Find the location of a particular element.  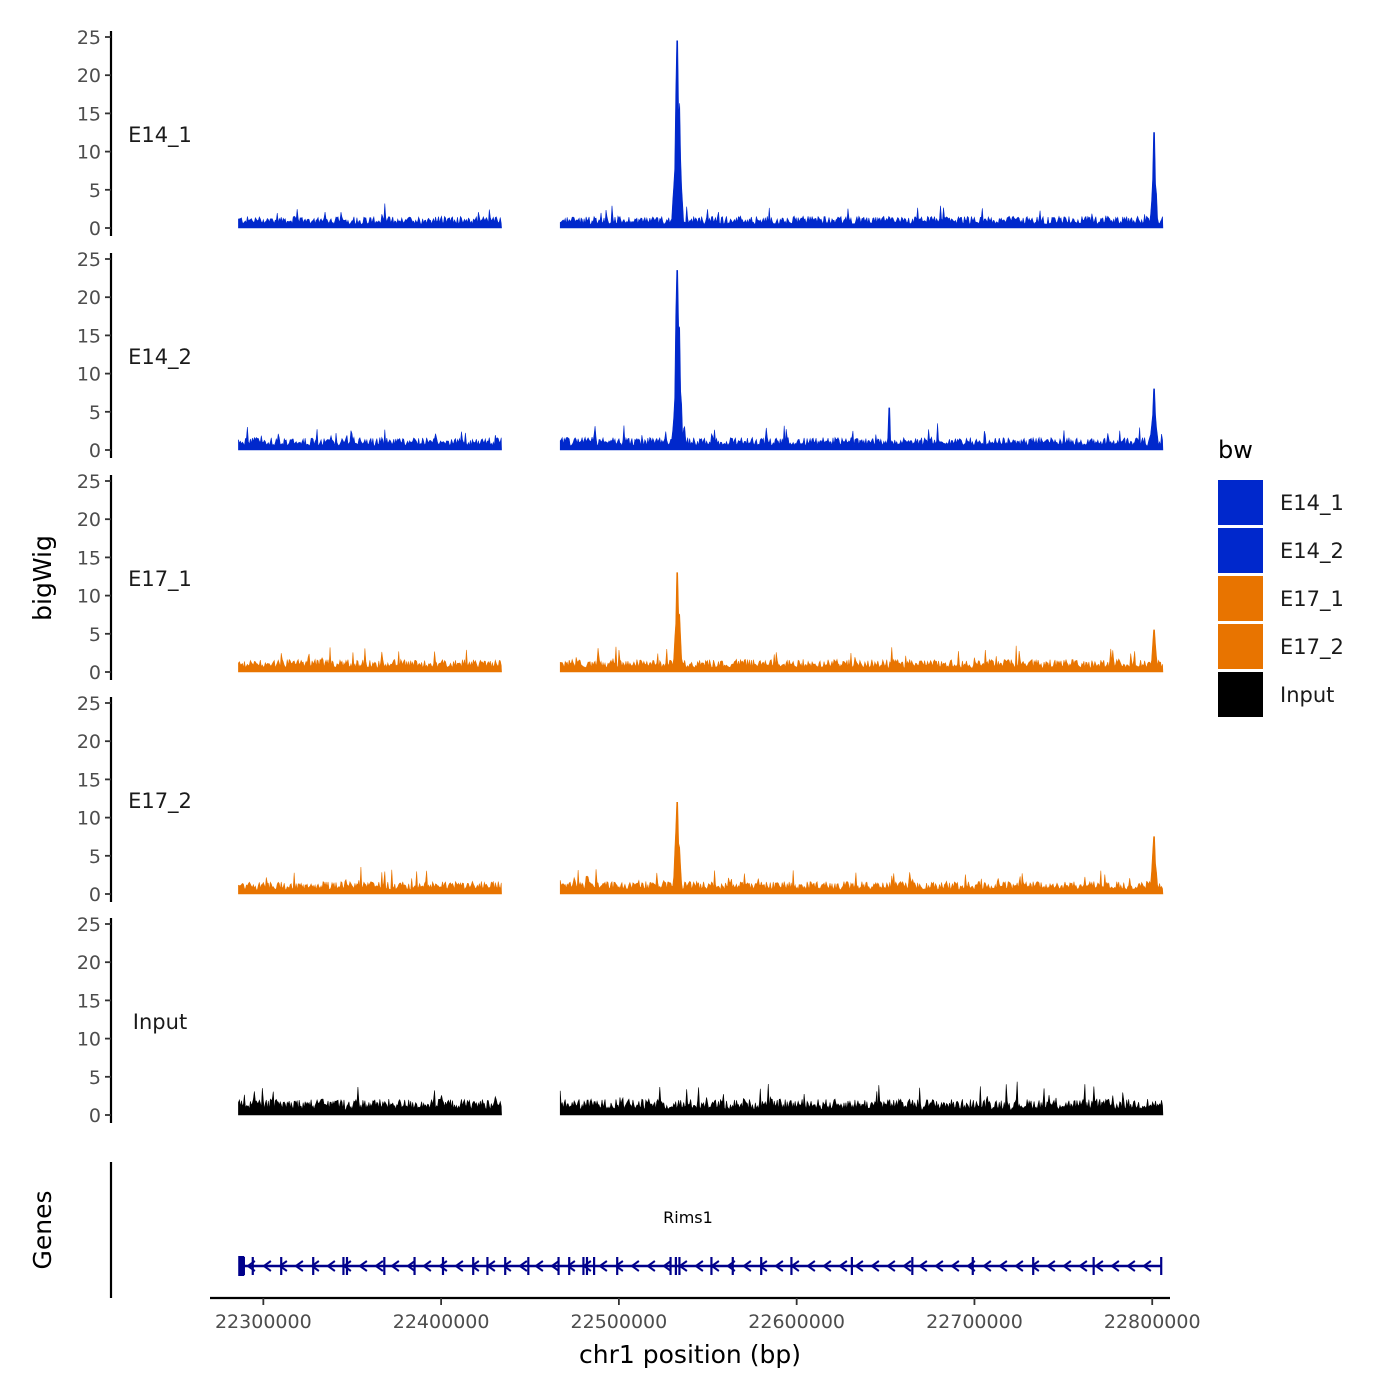

y-tick-label-E14_1-20: 20 is located at coordinates (89, 76).